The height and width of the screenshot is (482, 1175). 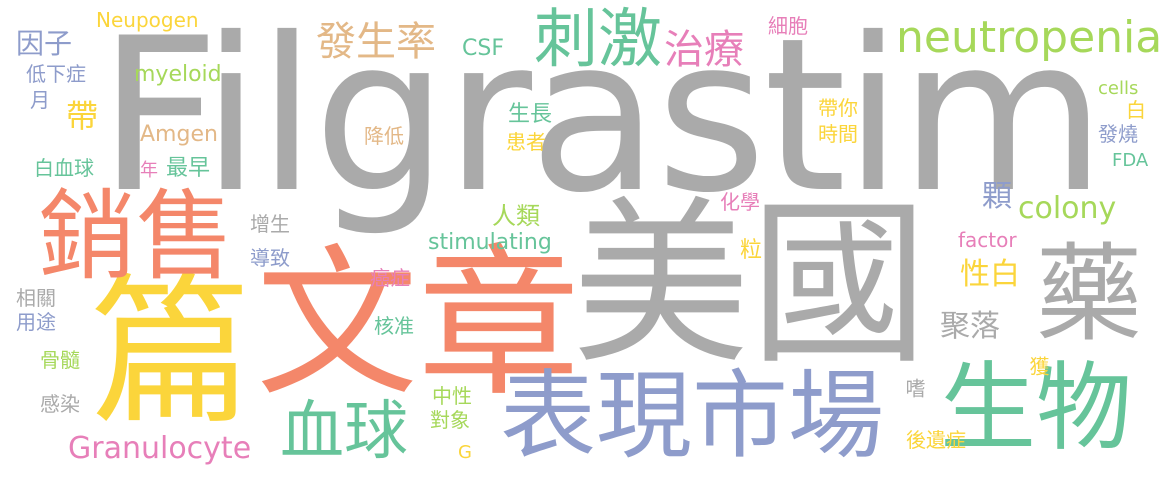 I want to click on word-stimulating: stimulating, so click(x=490, y=243).